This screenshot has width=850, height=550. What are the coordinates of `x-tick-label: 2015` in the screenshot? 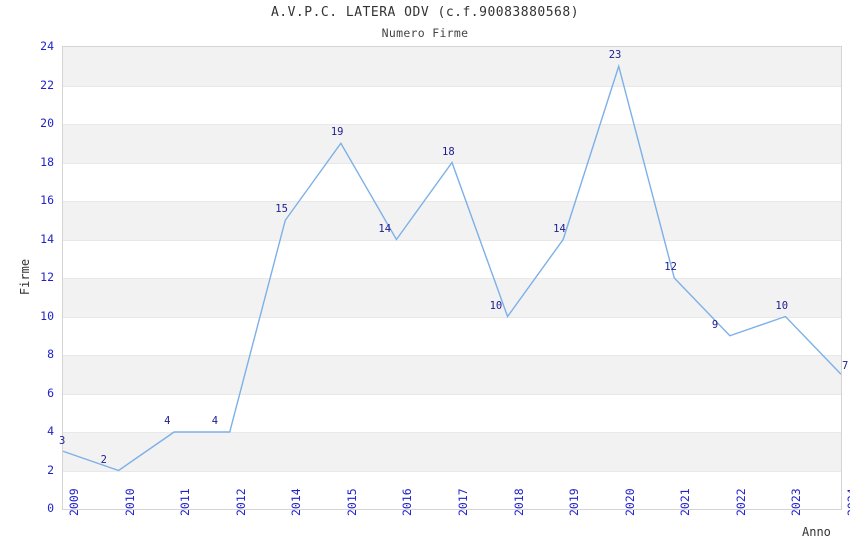 It's located at (351, 502).